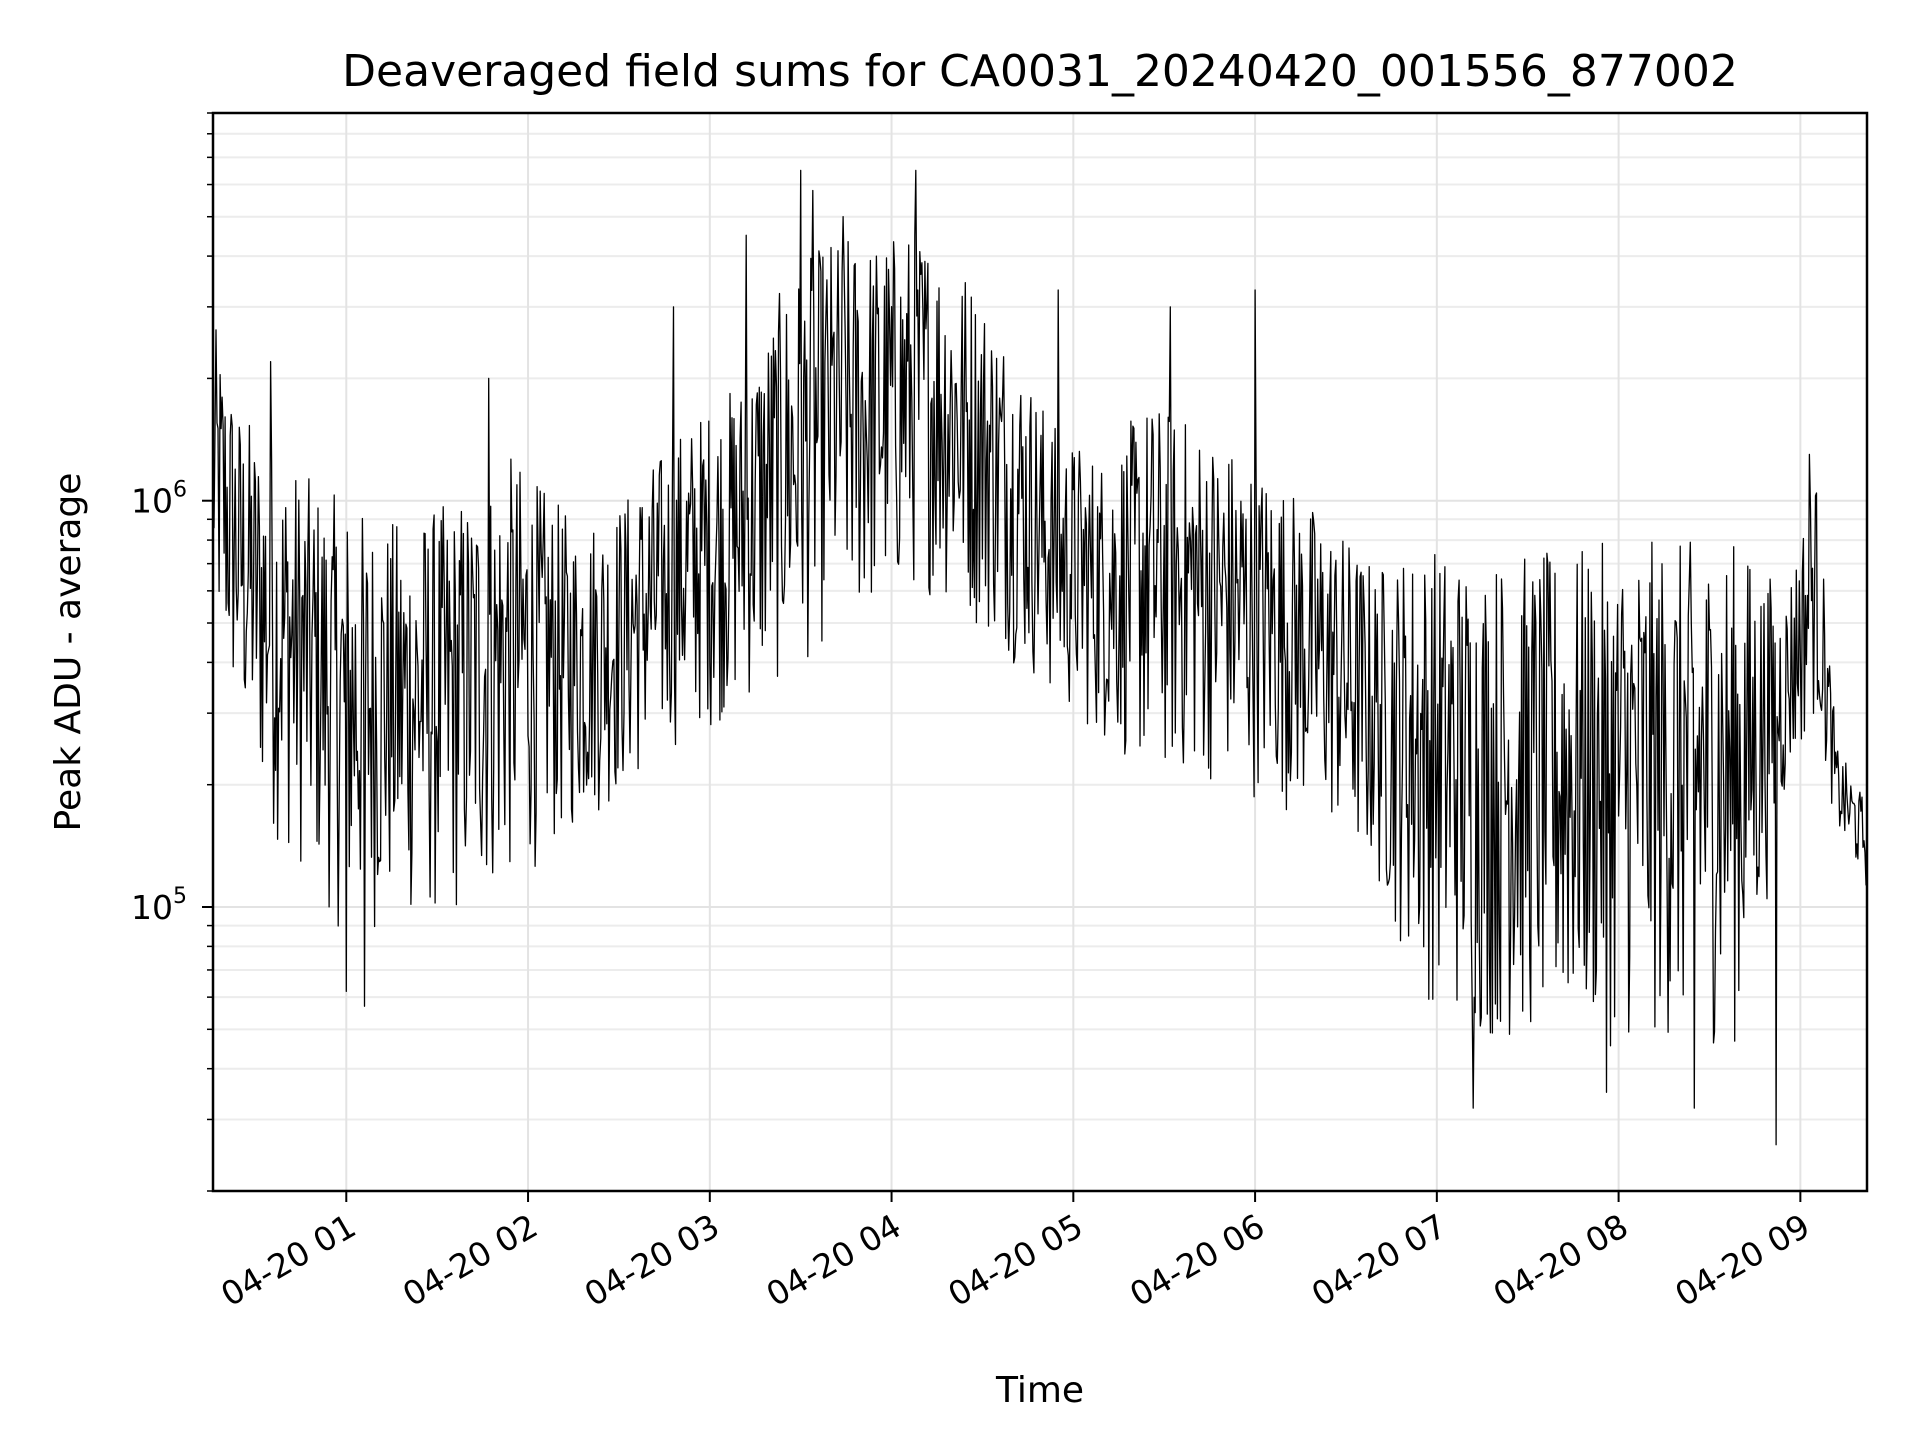 Image resolution: width=1920 pixels, height=1440 pixels. Describe the element at coordinates (68, 652) in the screenshot. I see `y-axis-label: Peak ADU - average` at that location.